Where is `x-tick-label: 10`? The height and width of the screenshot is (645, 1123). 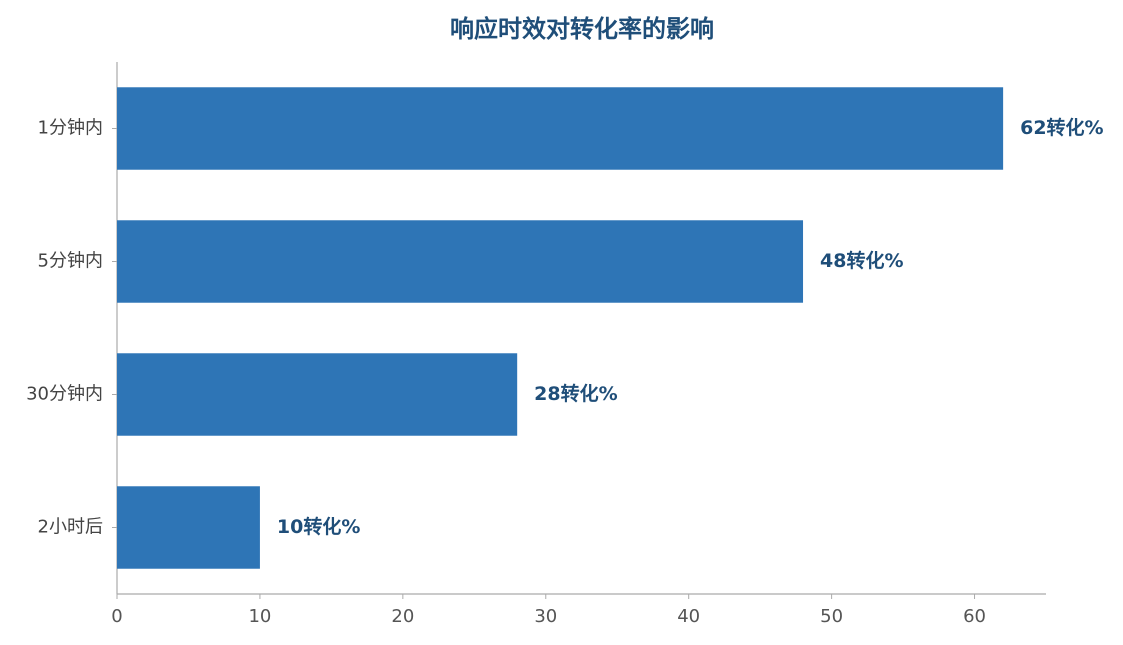
x-tick-label: 10 is located at coordinates (259, 616).